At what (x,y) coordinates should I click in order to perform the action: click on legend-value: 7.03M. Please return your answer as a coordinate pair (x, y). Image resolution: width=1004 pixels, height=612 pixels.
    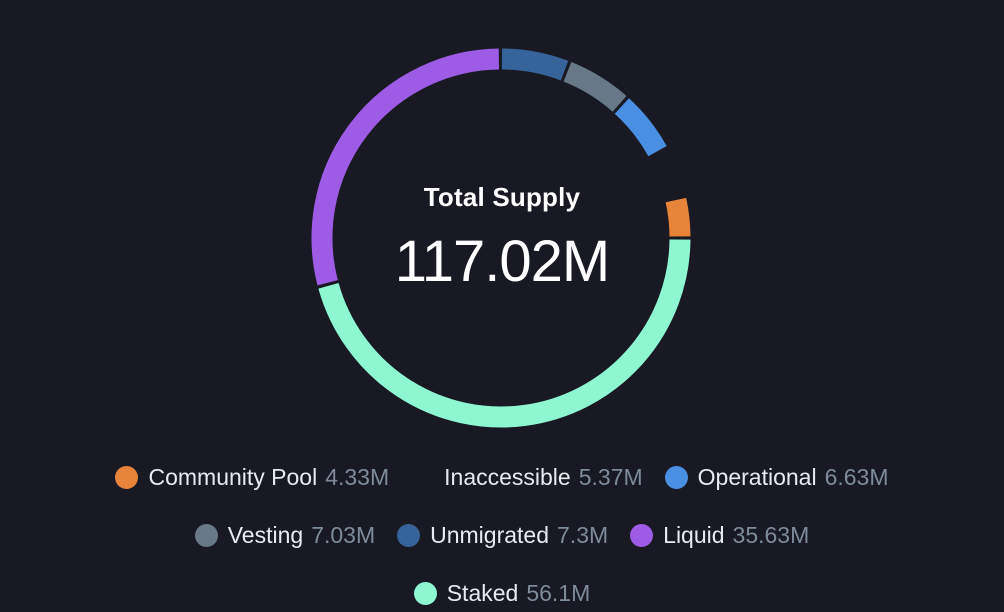
    Looking at the image, I should click on (343, 534).